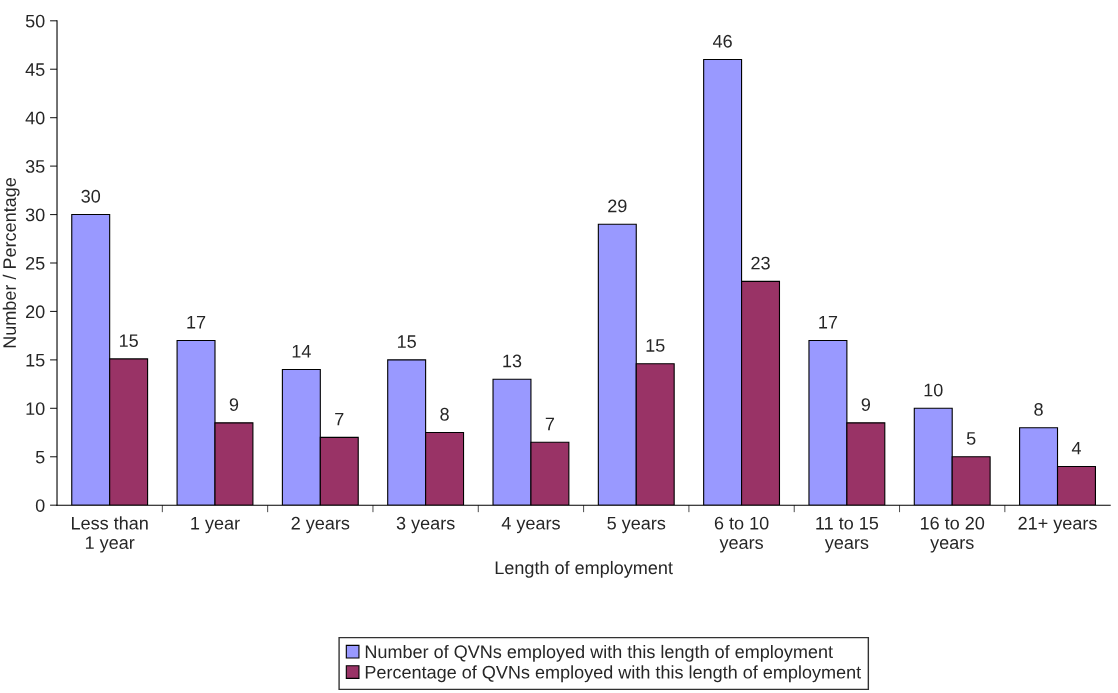  Describe the element at coordinates (40, 505) in the screenshot. I see `y-tick-label: 0` at that location.